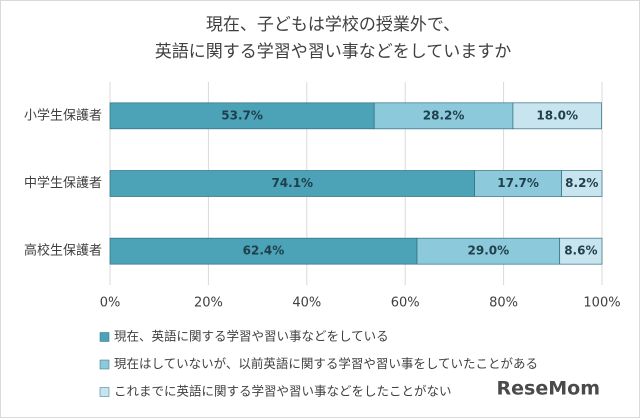 This screenshot has width=640, height=418. I want to click on x-tick-label: 100%, so click(601, 303).